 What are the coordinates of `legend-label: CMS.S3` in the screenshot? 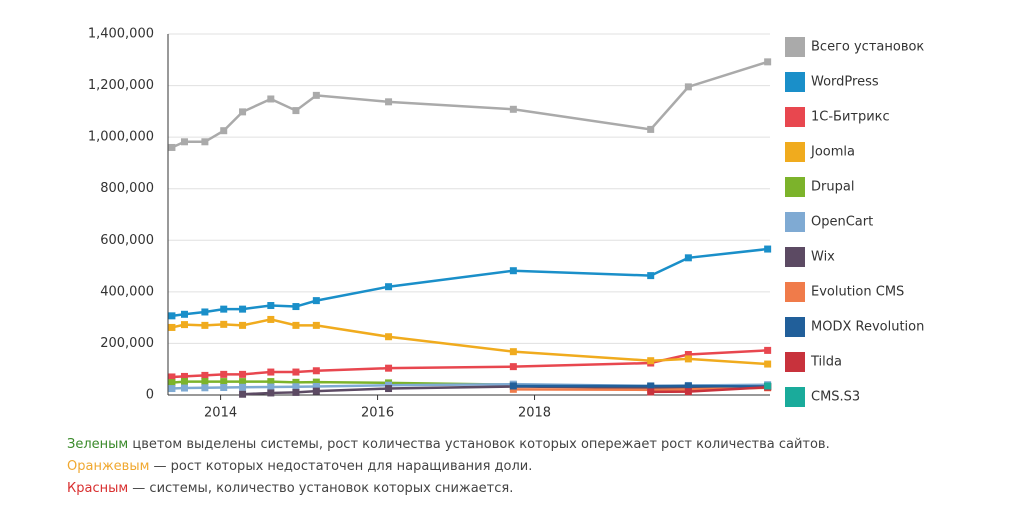 It's located at (835, 397).